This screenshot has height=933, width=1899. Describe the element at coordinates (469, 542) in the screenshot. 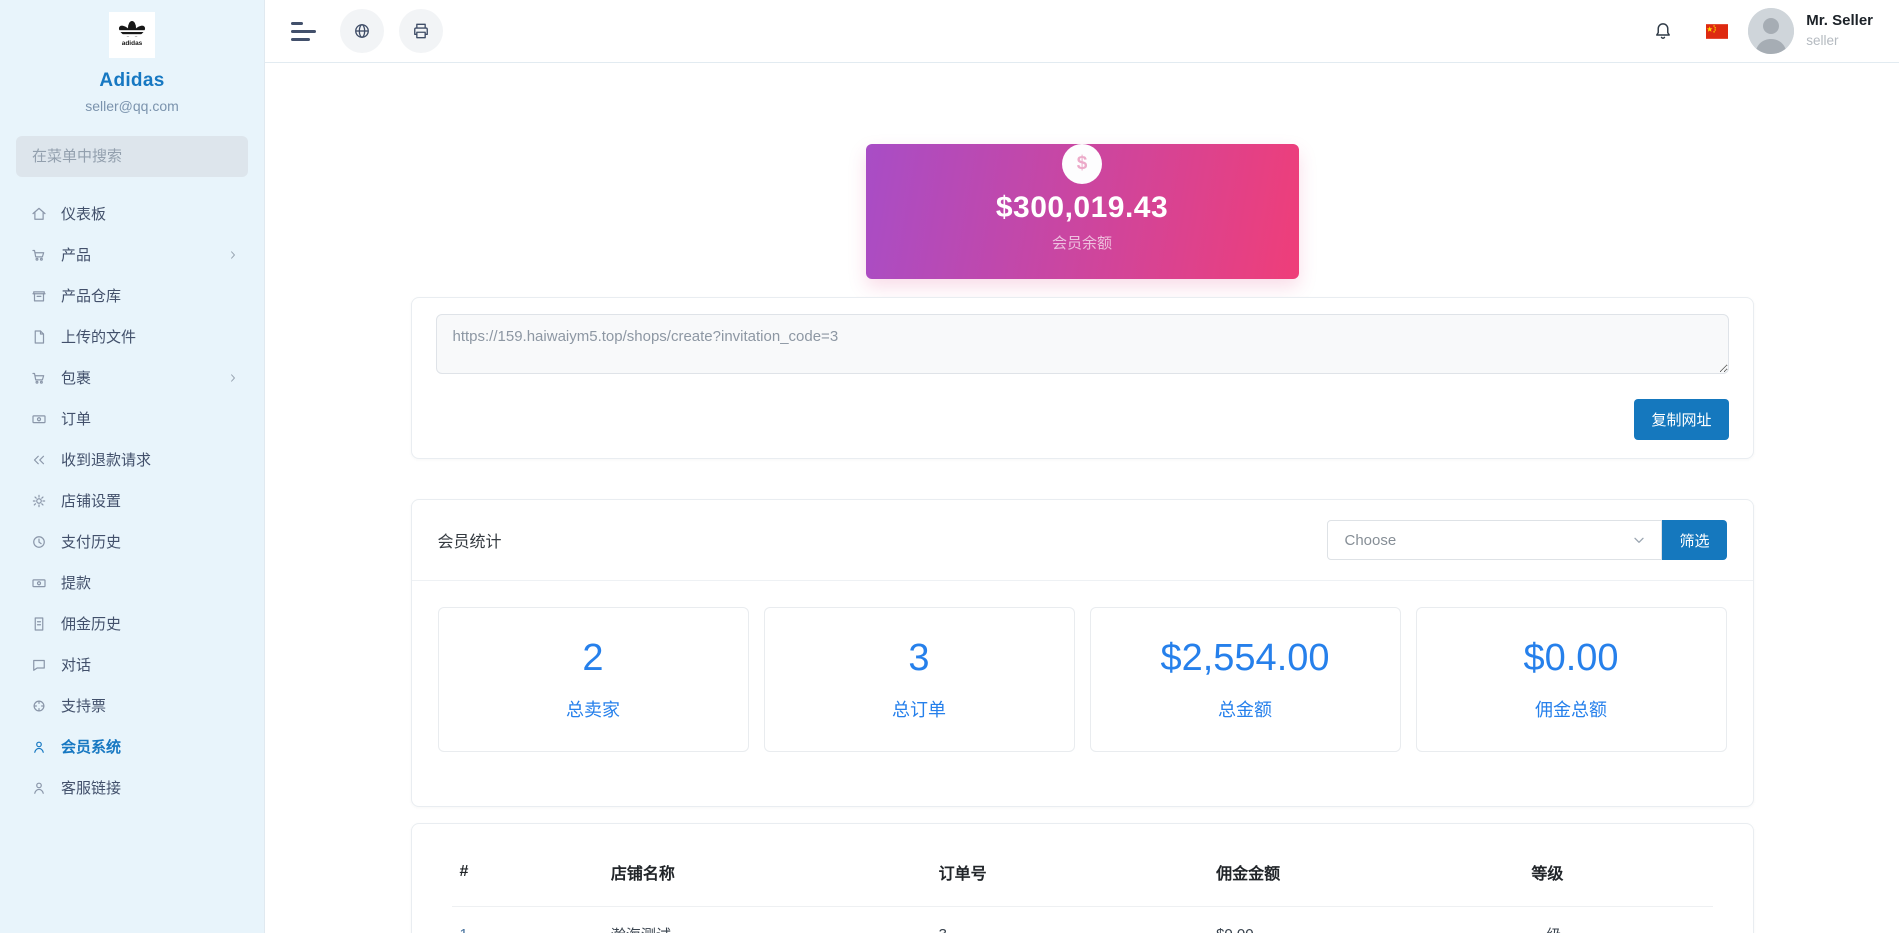

I see `stats-title: 会员统计` at that location.